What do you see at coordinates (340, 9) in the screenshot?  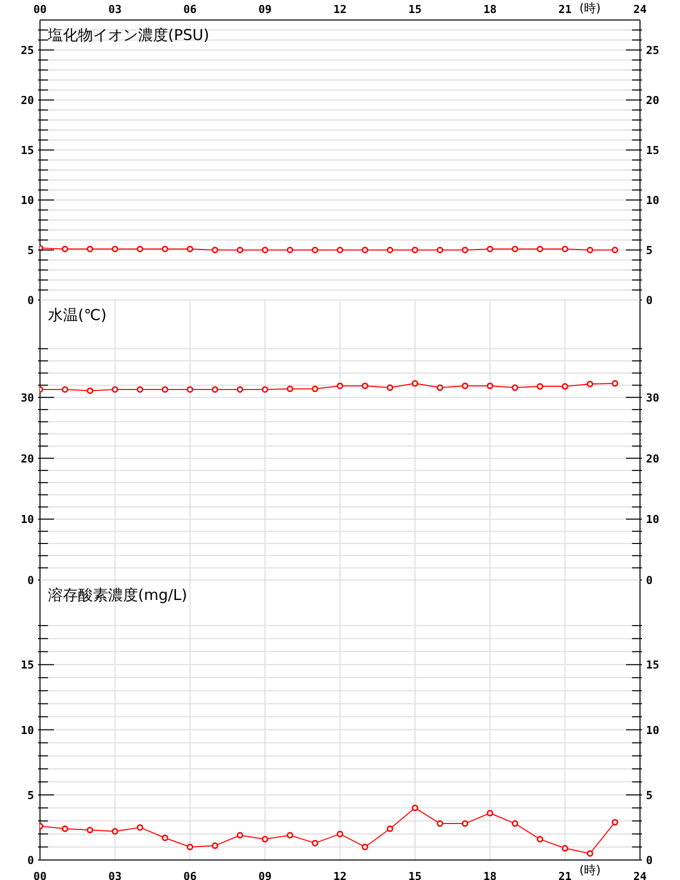 I see `x2-tick-label: 12` at bounding box center [340, 9].